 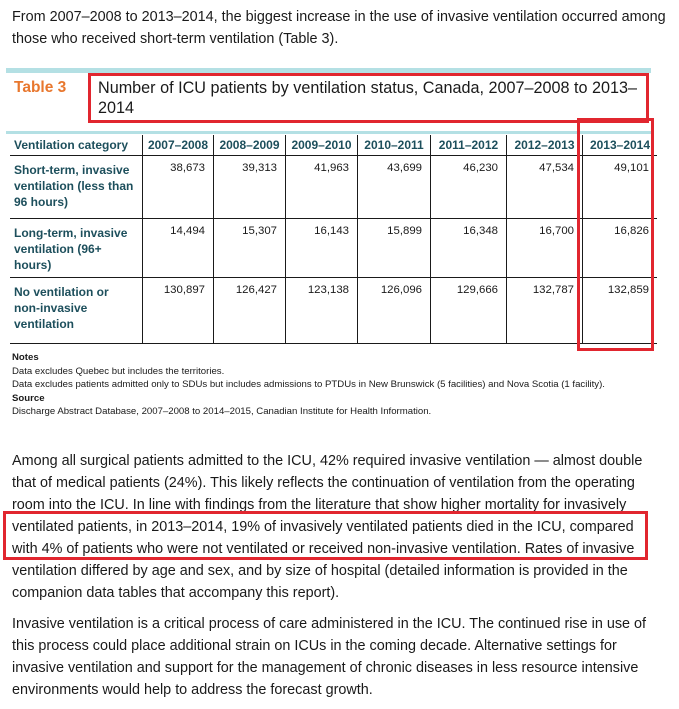 What do you see at coordinates (321, 187) in the screenshot?
I see `table-cell: 41,963` at bounding box center [321, 187].